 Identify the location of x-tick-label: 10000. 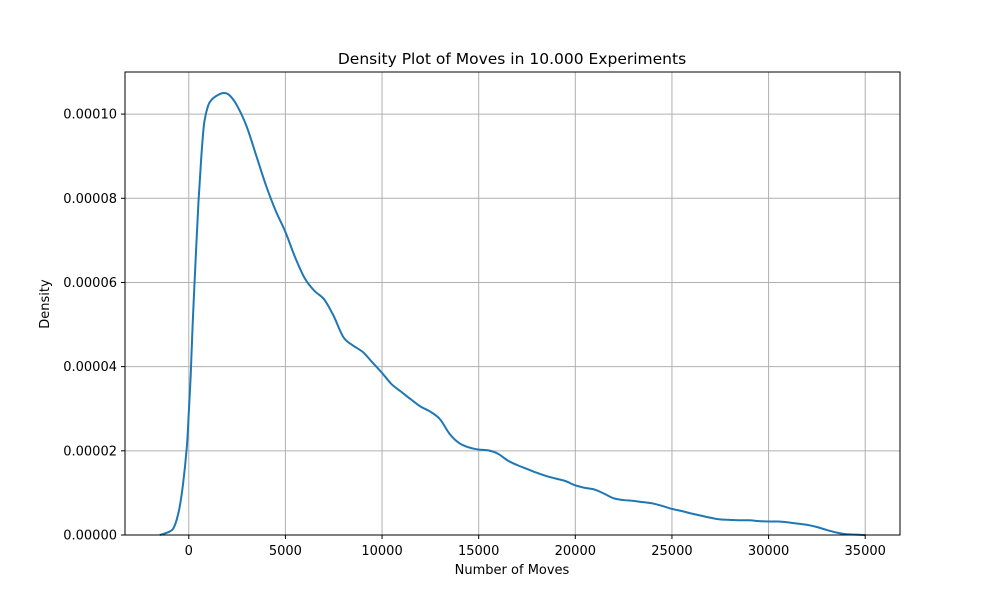
(381, 551).